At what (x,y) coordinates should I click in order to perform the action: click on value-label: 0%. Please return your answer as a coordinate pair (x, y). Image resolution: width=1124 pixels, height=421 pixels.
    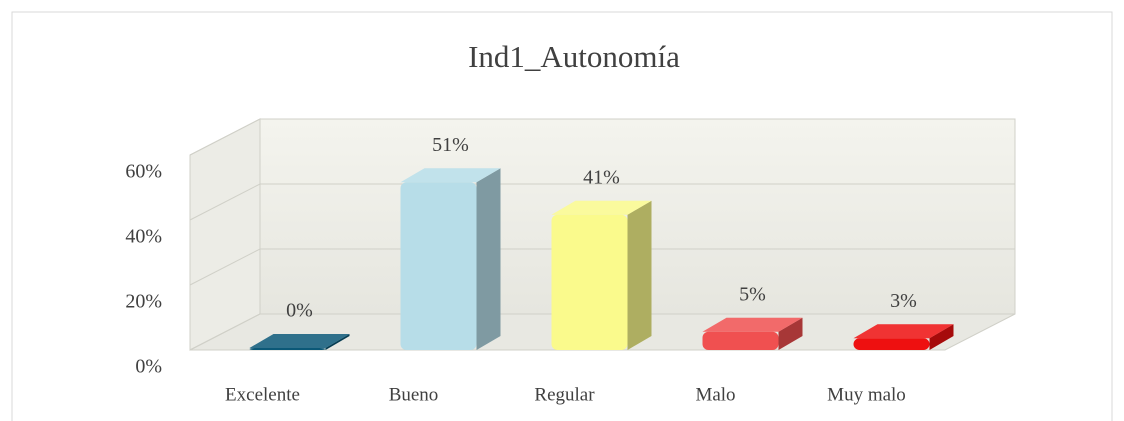
    Looking at the image, I should click on (299, 311).